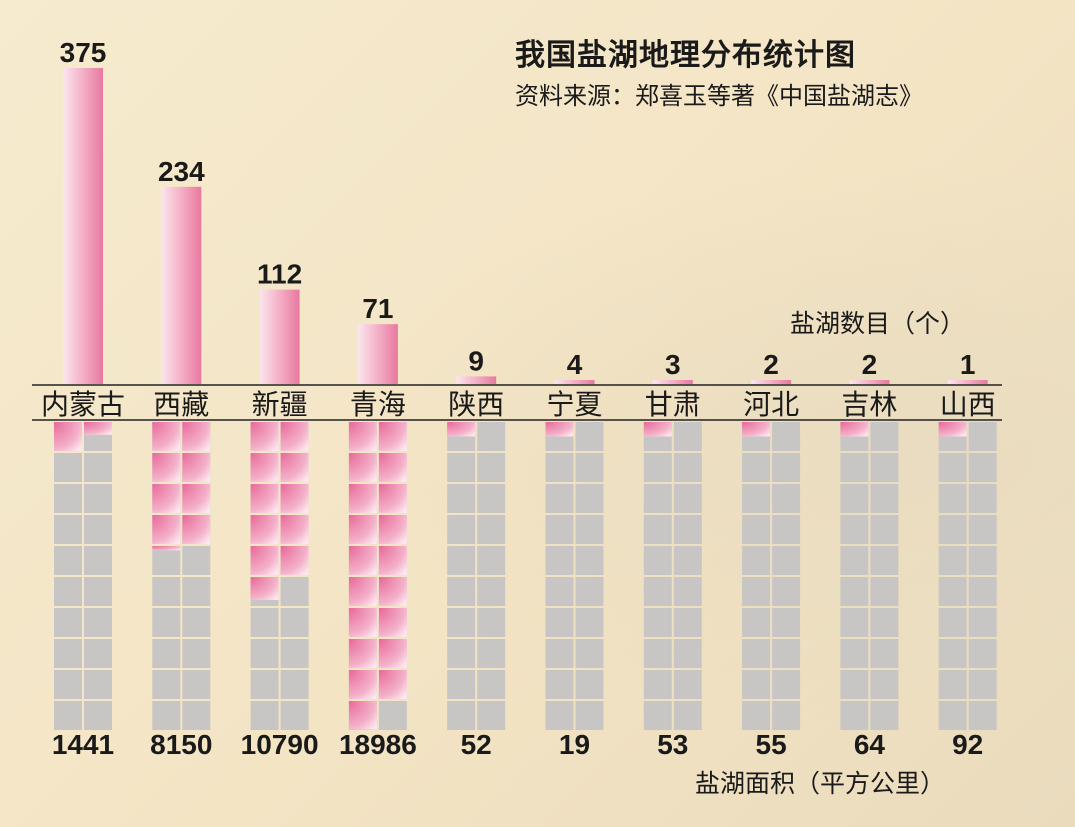 The width and height of the screenshot is (1075, 827). What do you see at coordinates (967, 744) in the screenshot?
I see `area-value-label: 92` at bounding box center [967, 744].